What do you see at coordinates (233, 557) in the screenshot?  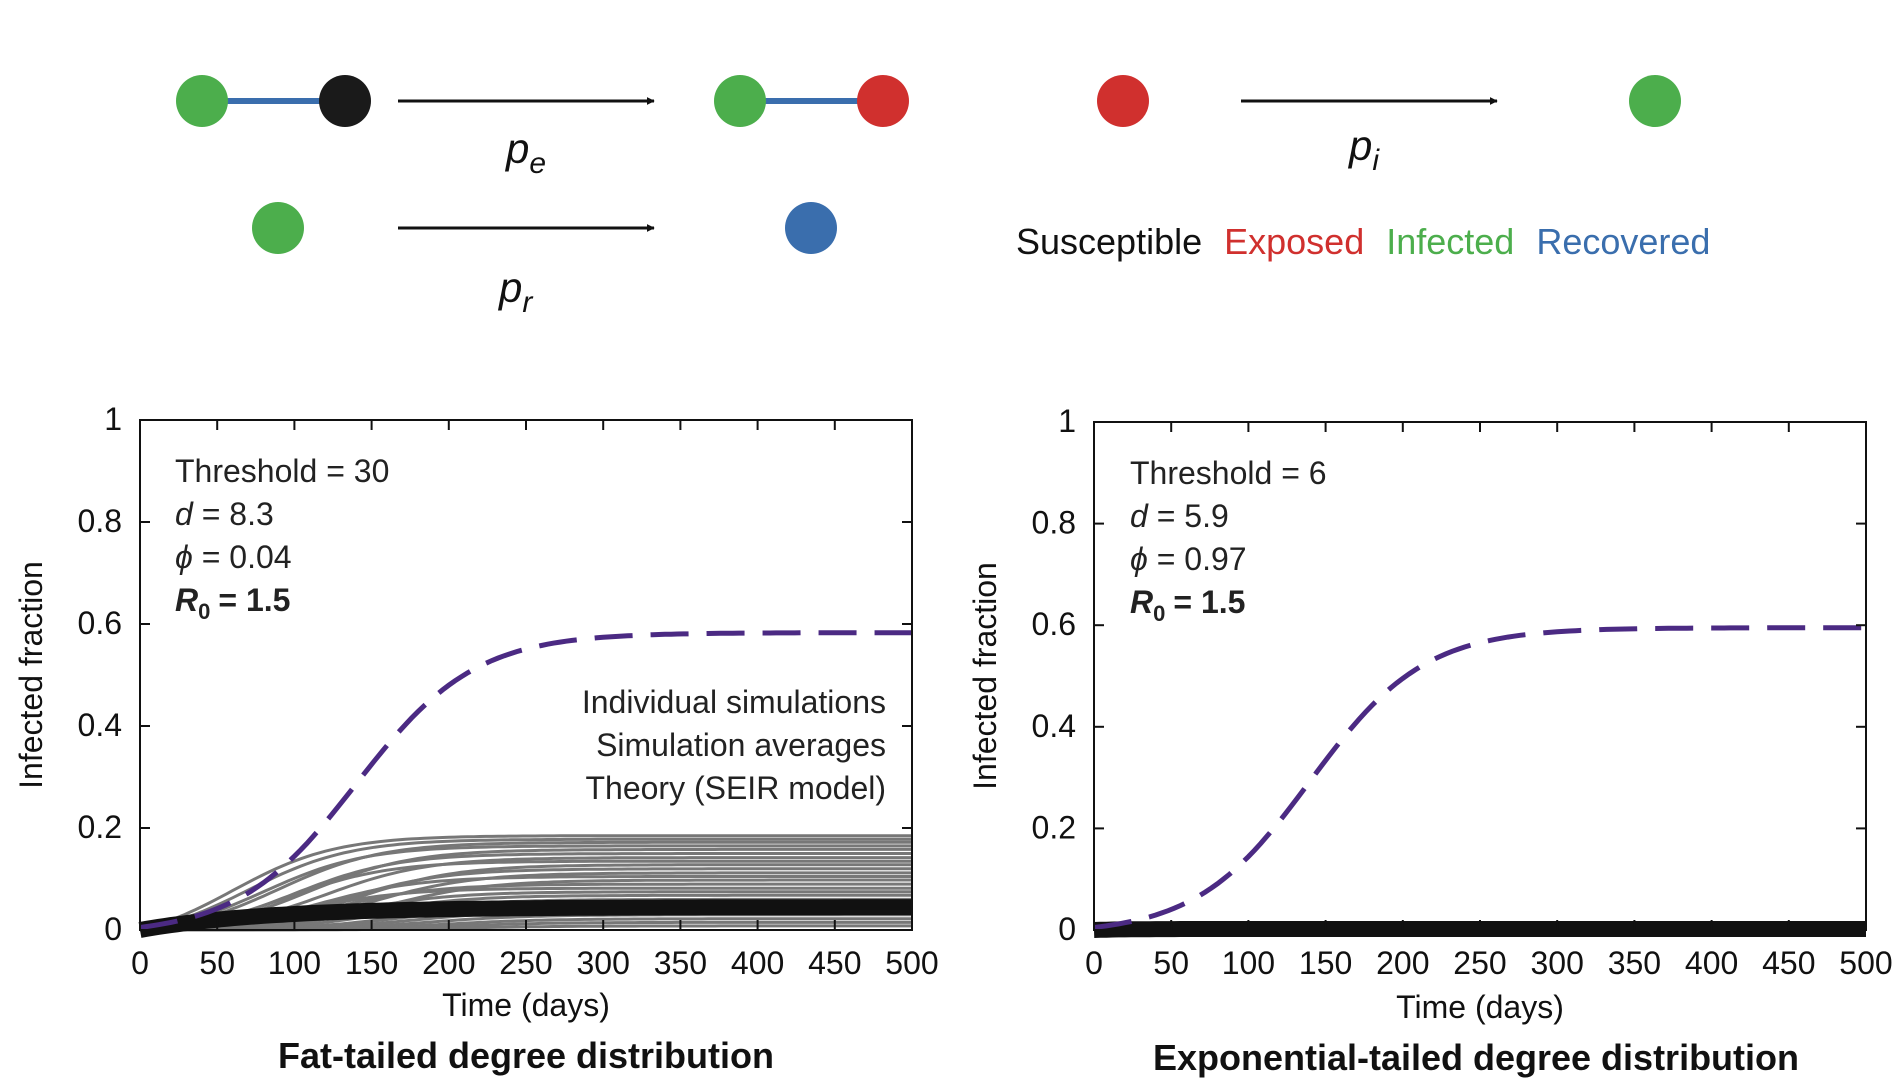 I see `annot-phi: ϕ = 0.04` at bounding box center [233, 557].